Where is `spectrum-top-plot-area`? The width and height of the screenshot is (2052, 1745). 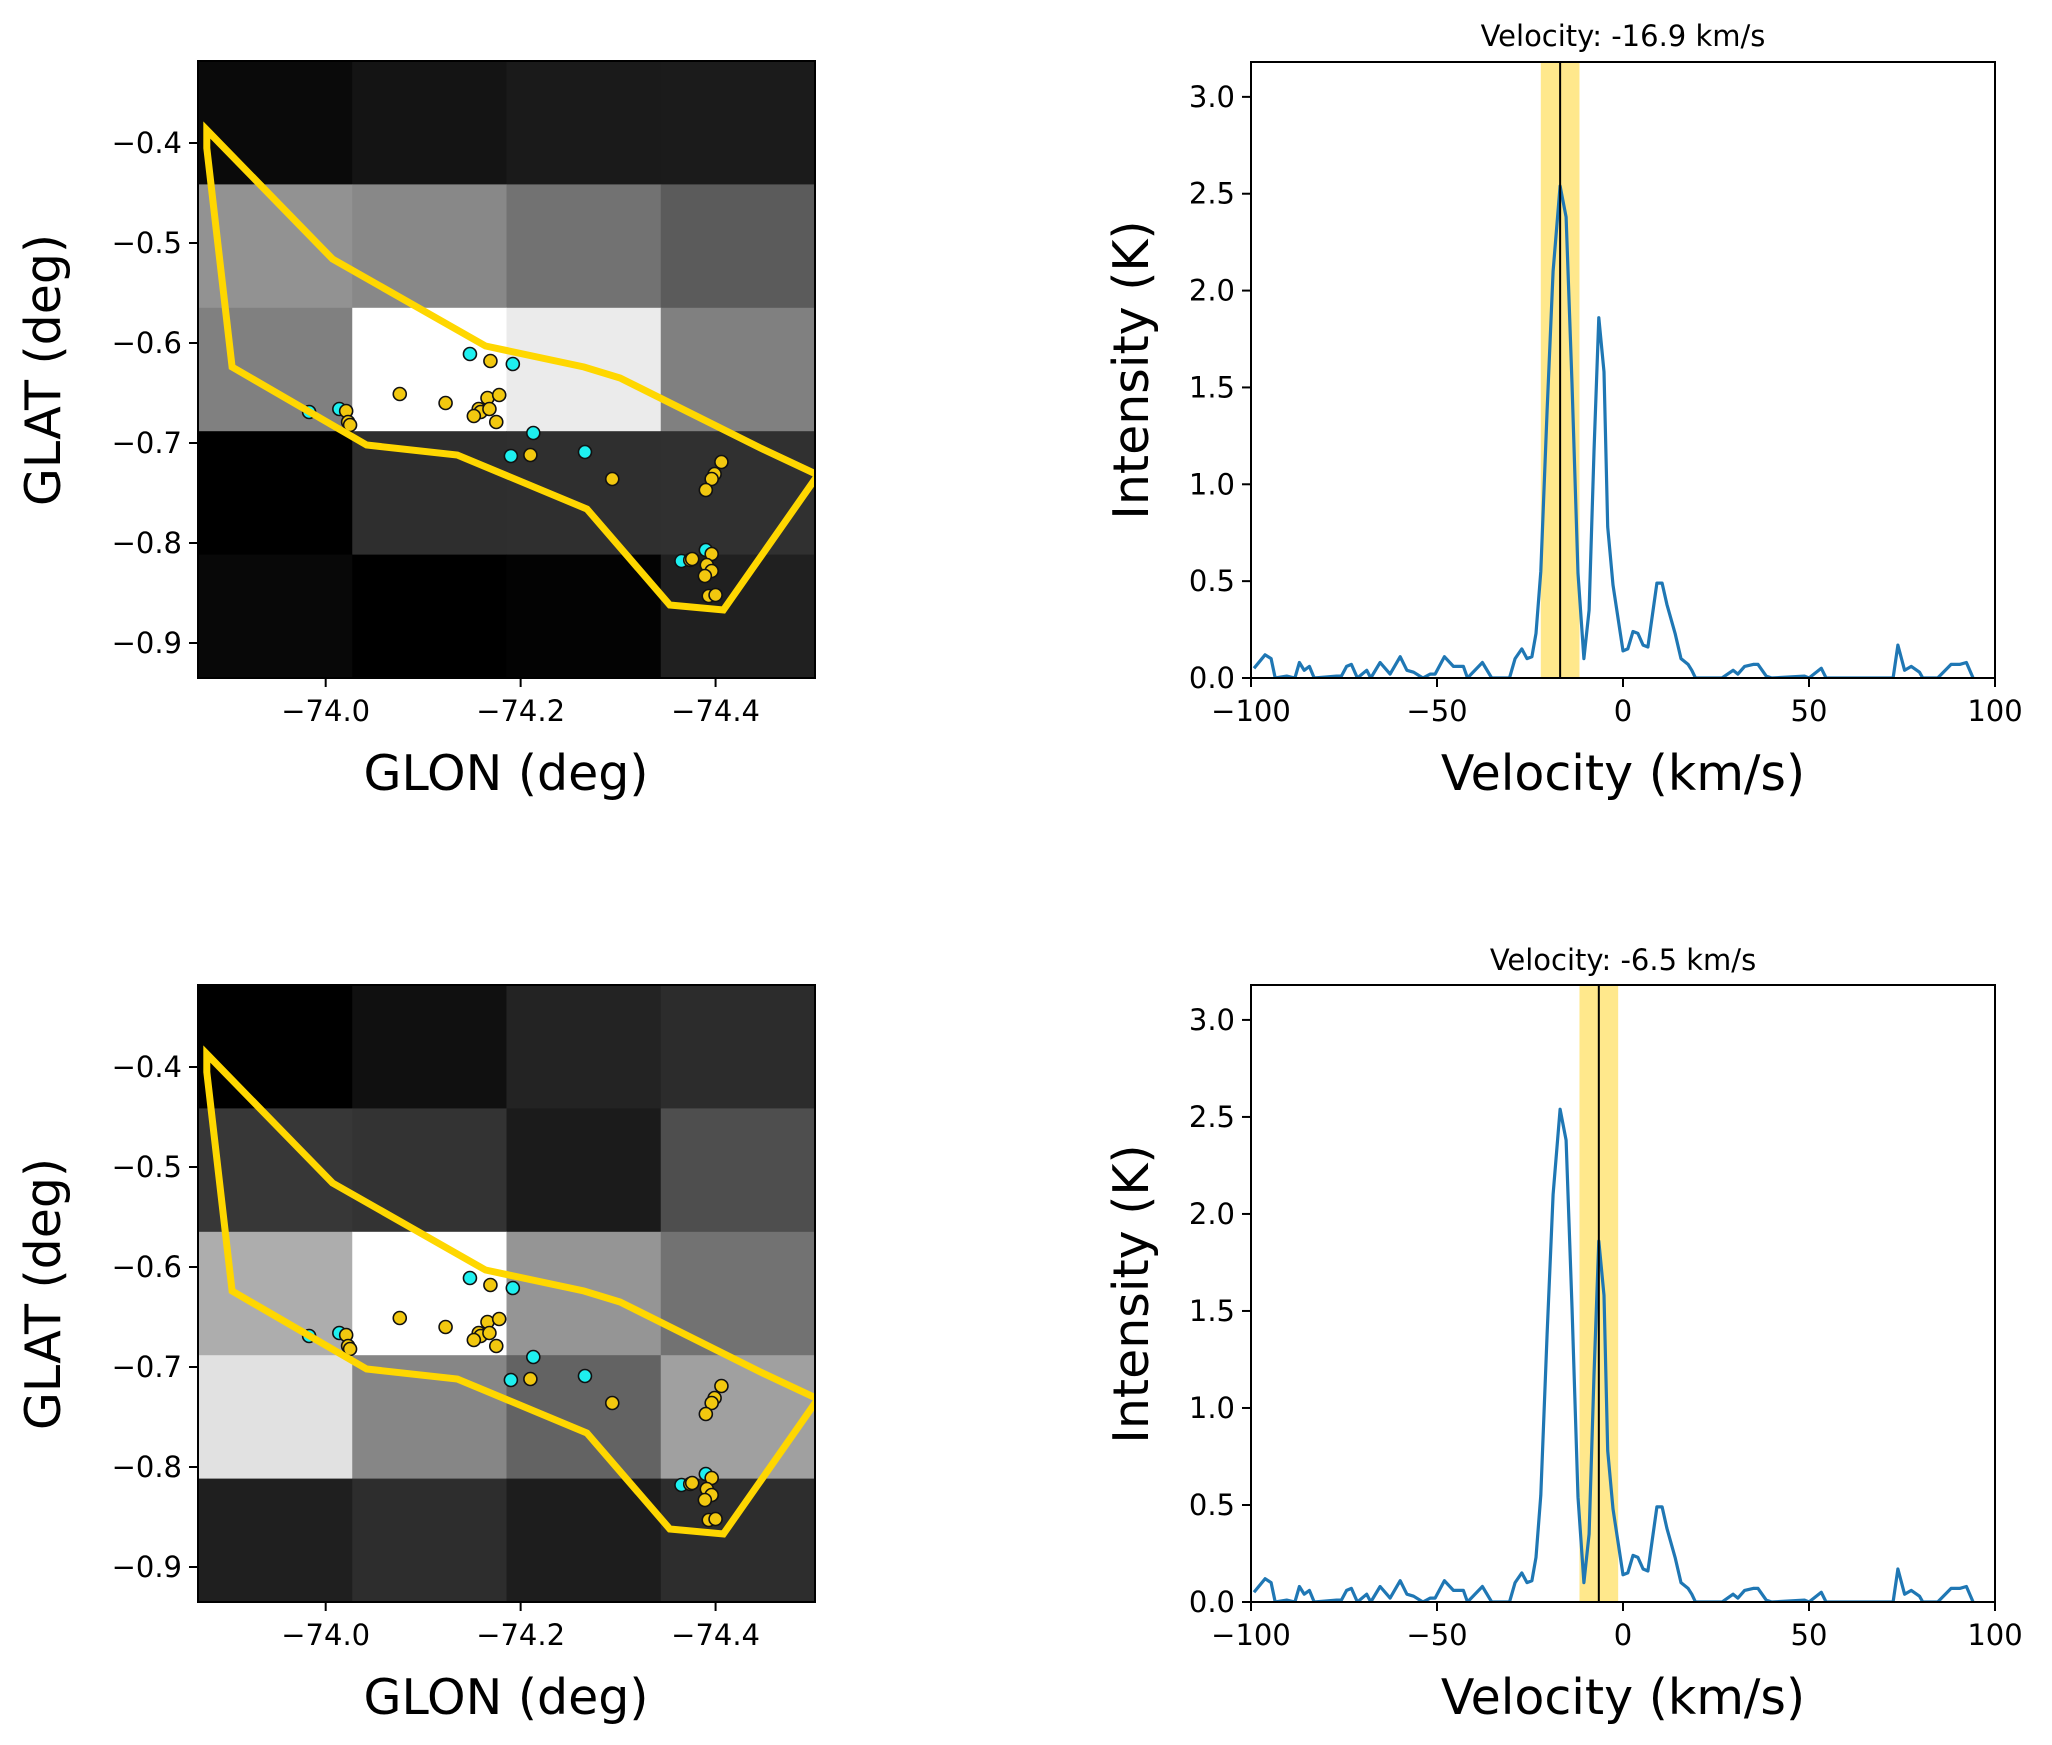 spectrum-top-plot-area is located at coordinates (1613, 370).